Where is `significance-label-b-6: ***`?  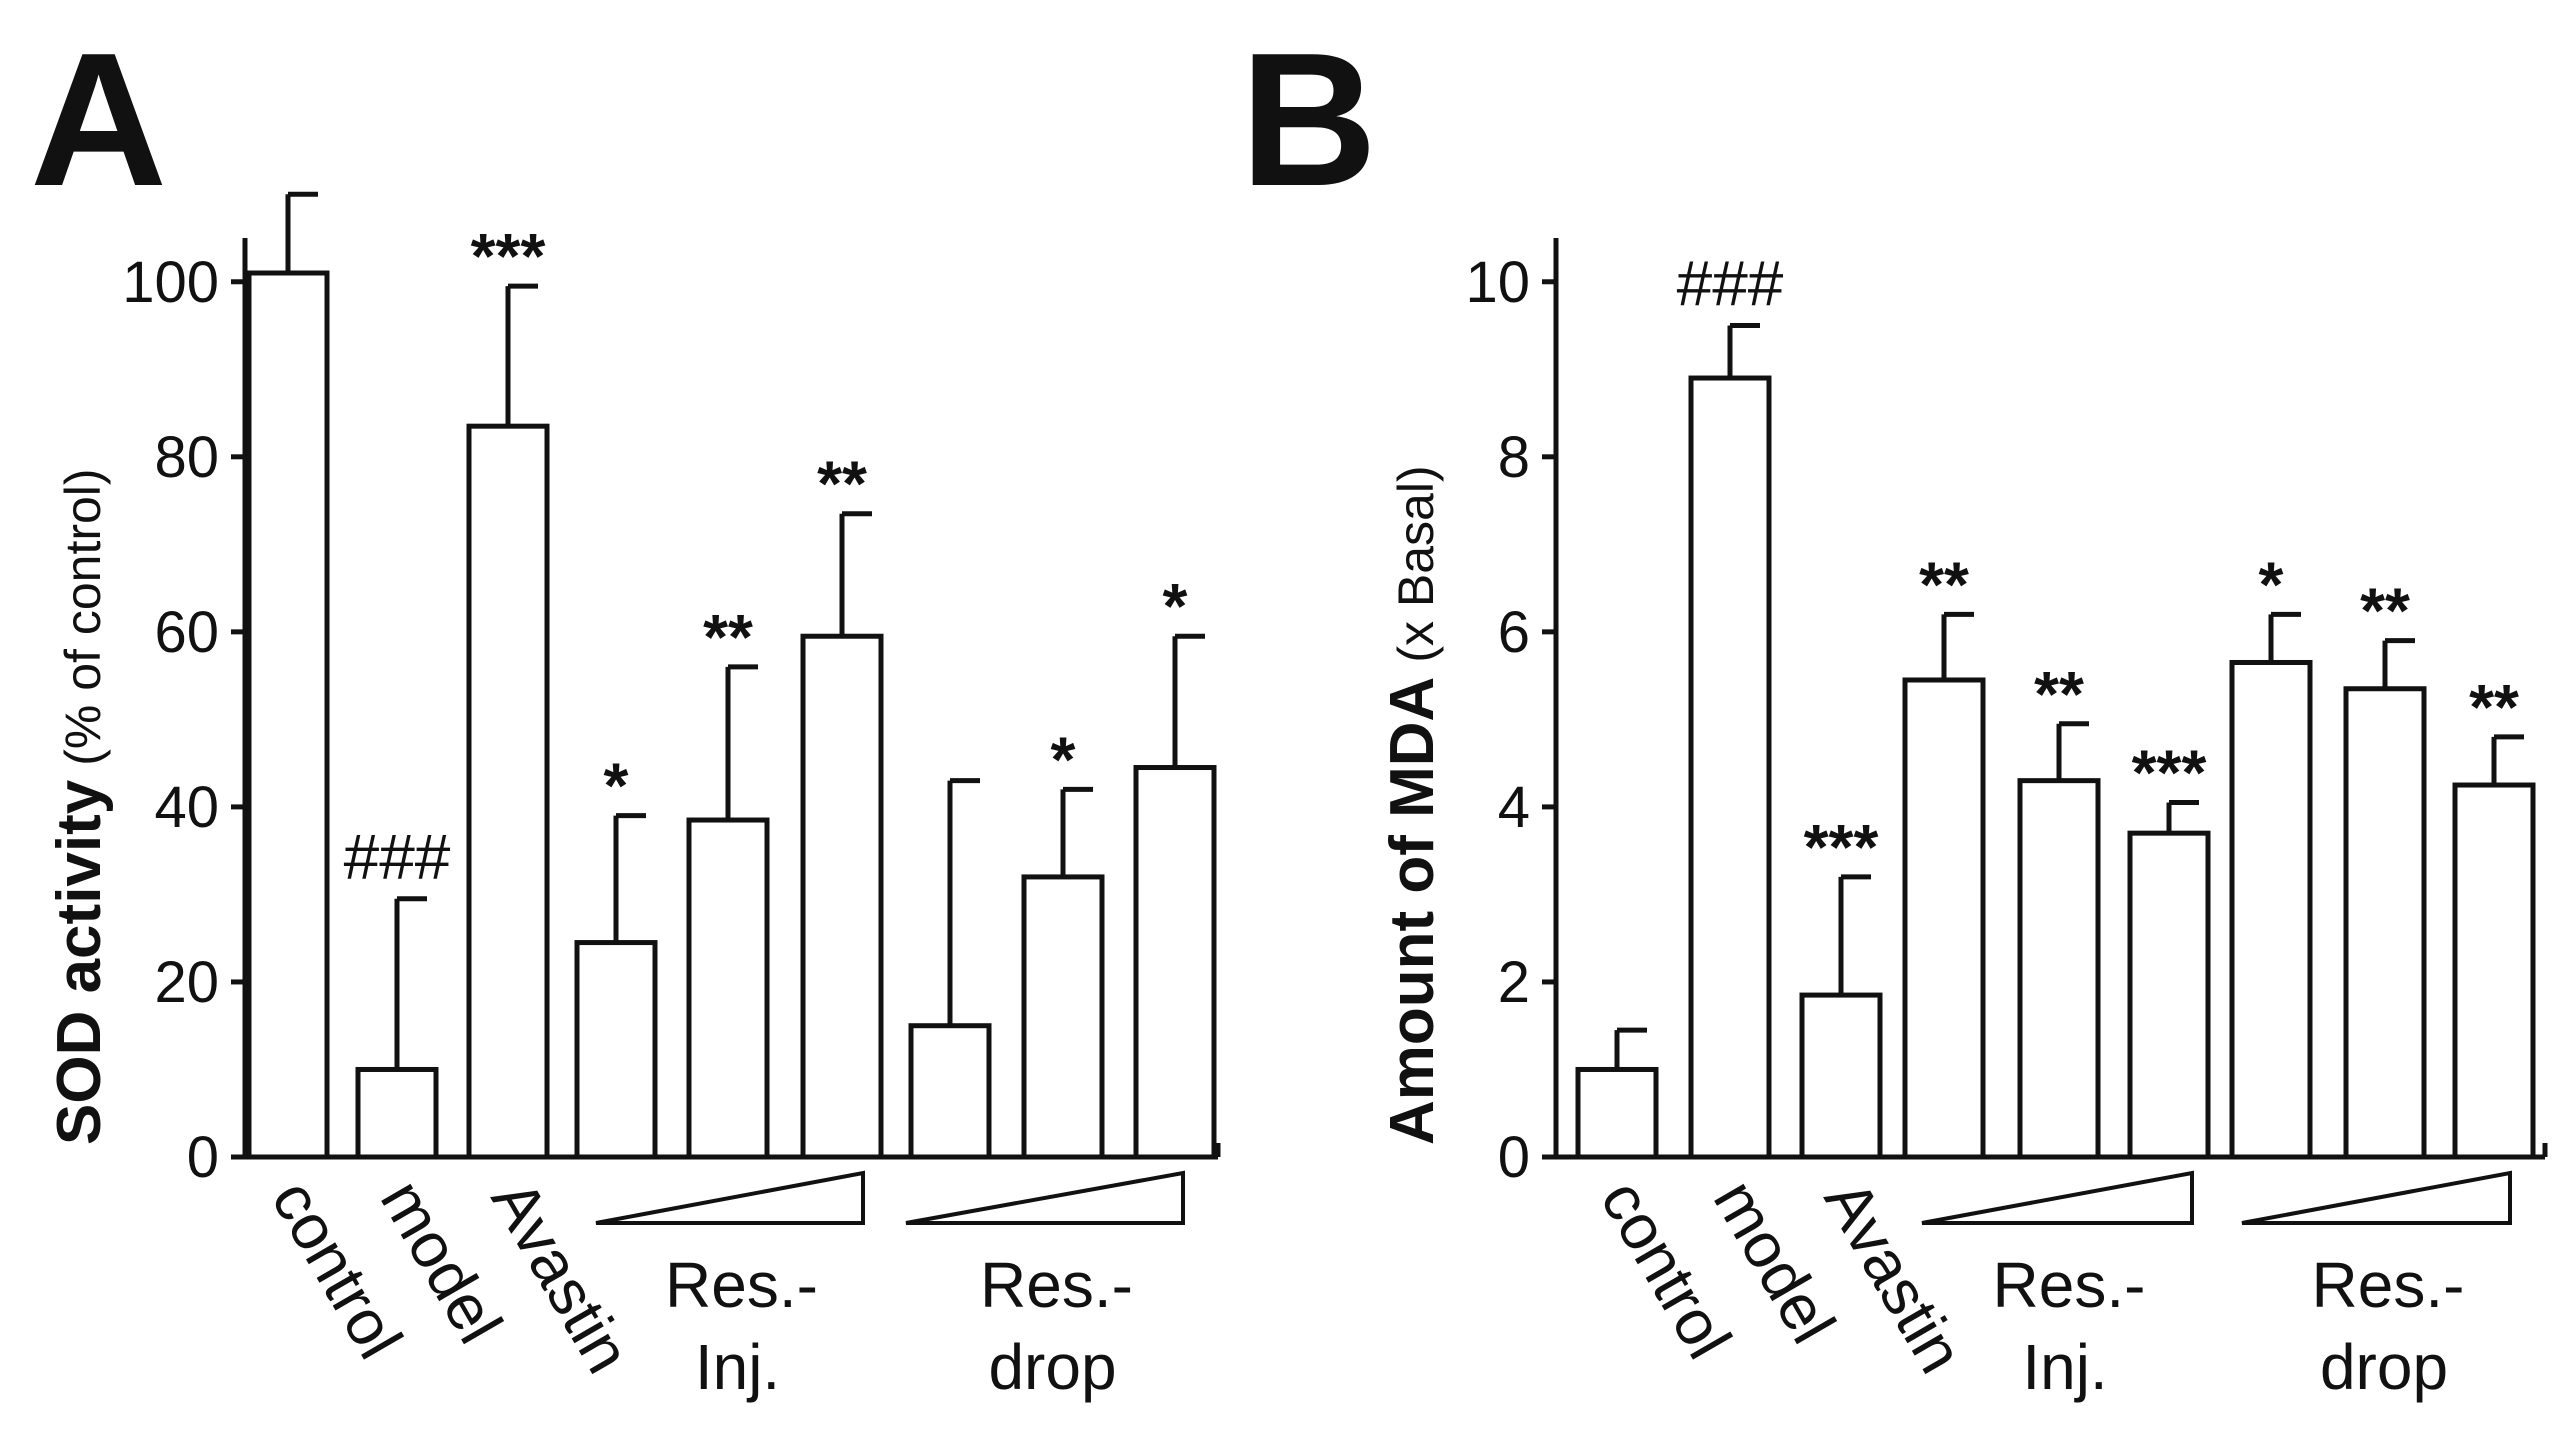
significance-label-b-6: *** is located at coordinates (2169, 773).